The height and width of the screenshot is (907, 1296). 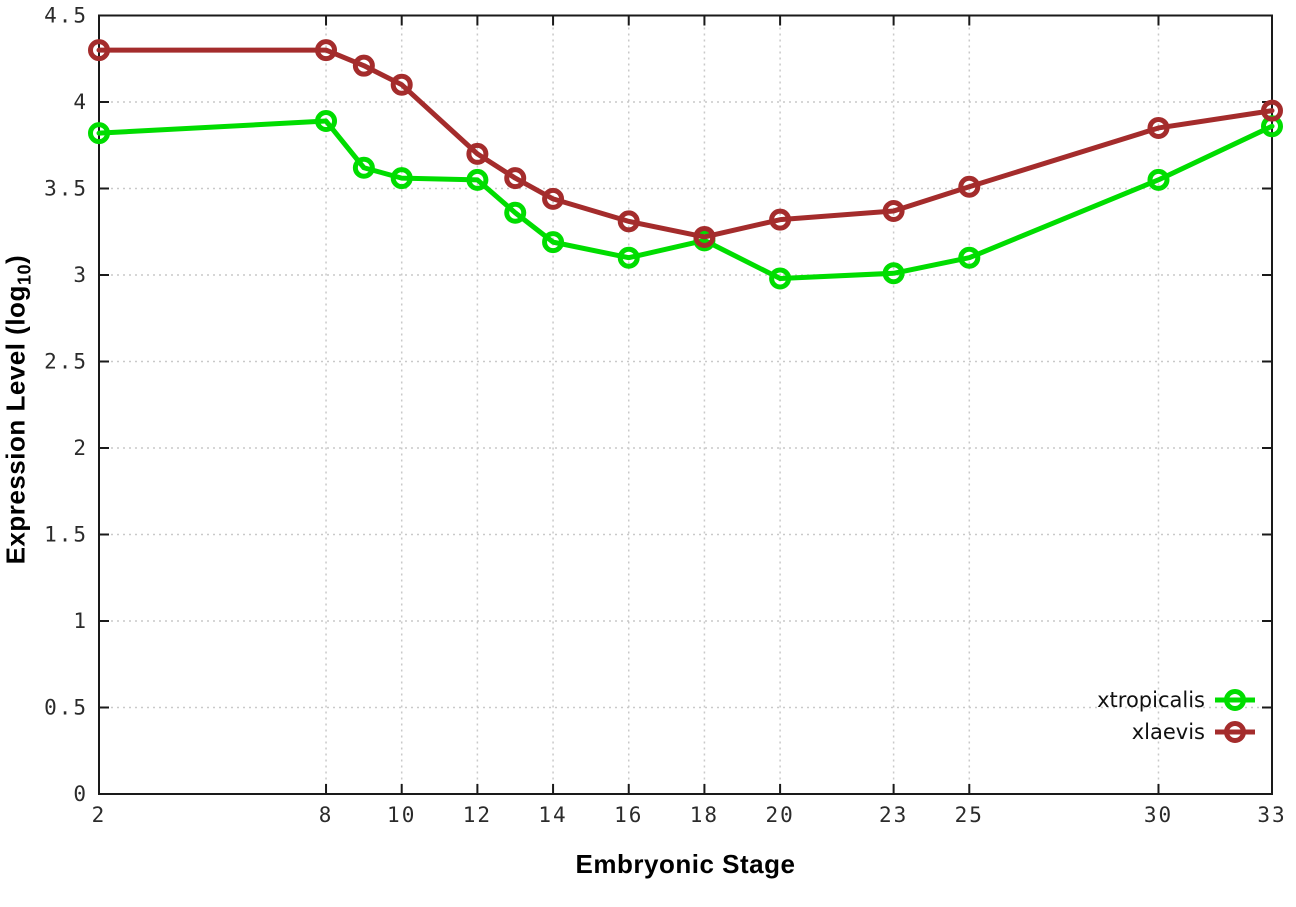 What do you see at coordinates (99, 815) in the screenshot?
I see `x-tick-label: 2` at bounding box center [99, 815].